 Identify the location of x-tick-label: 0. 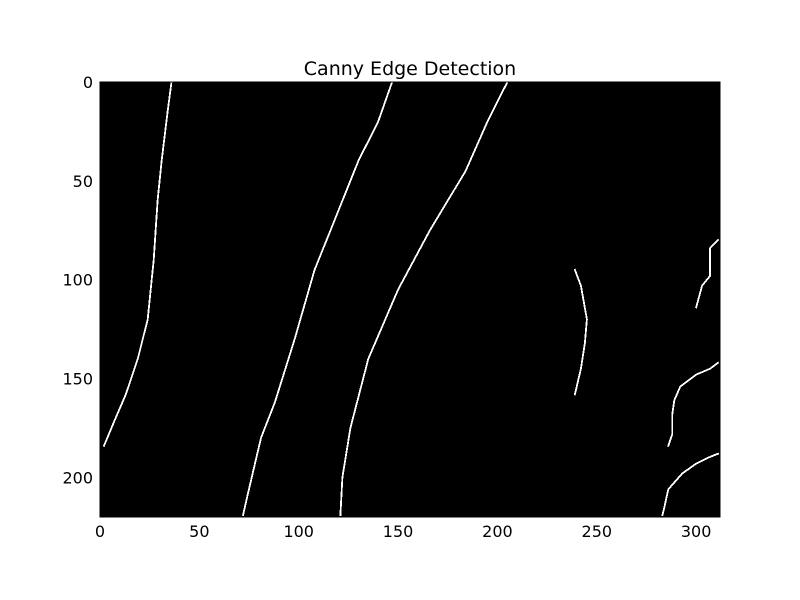
(100, 531).